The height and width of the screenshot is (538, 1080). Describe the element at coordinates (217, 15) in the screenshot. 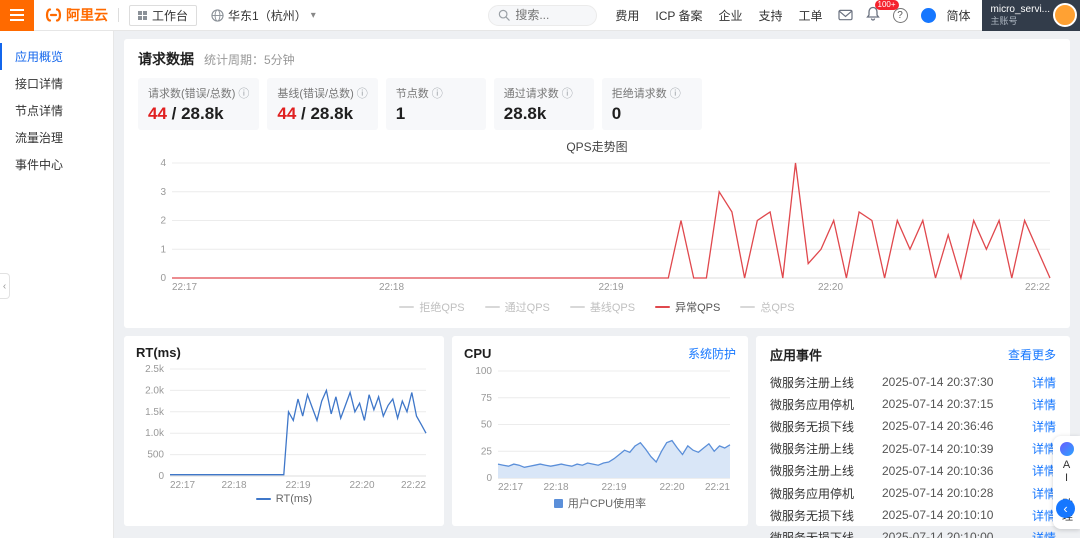

I see `globe-icon` at that location.